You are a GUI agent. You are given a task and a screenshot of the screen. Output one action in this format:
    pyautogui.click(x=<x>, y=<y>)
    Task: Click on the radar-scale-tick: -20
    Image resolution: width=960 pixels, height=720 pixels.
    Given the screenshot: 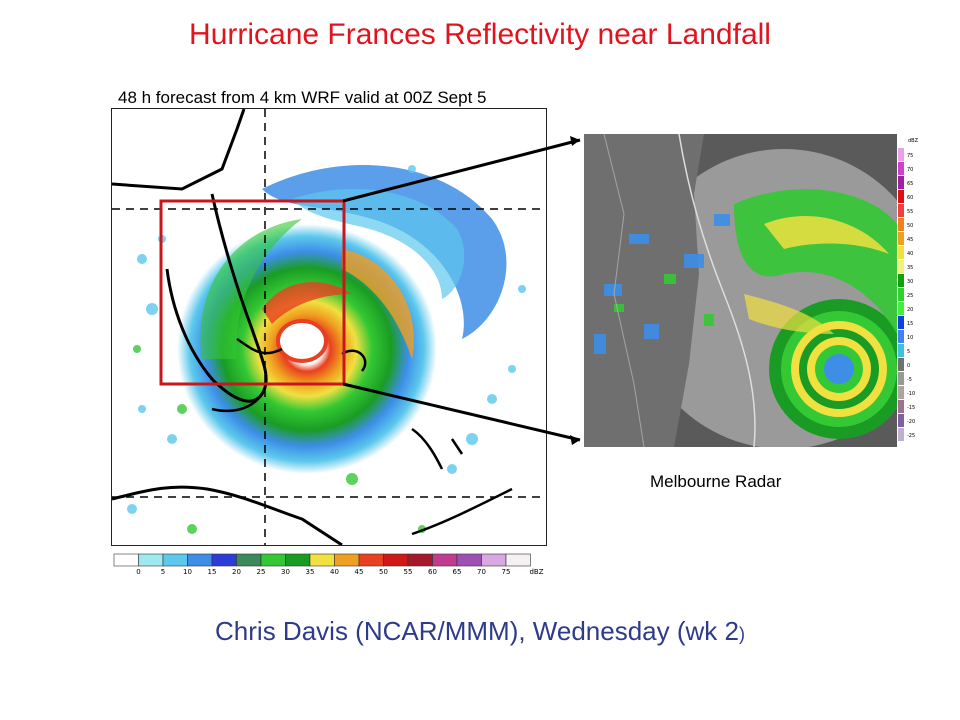 What is the action you would take?
    pyautogui.click(x=911, y=422)
    